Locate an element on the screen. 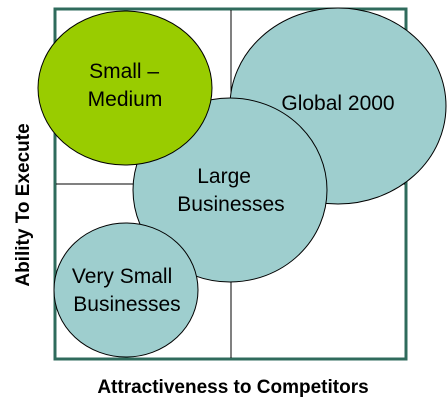 This screenshot has height=408, width=448. y-axis-title: Ability To Execute is located at coordinates (23, 204).